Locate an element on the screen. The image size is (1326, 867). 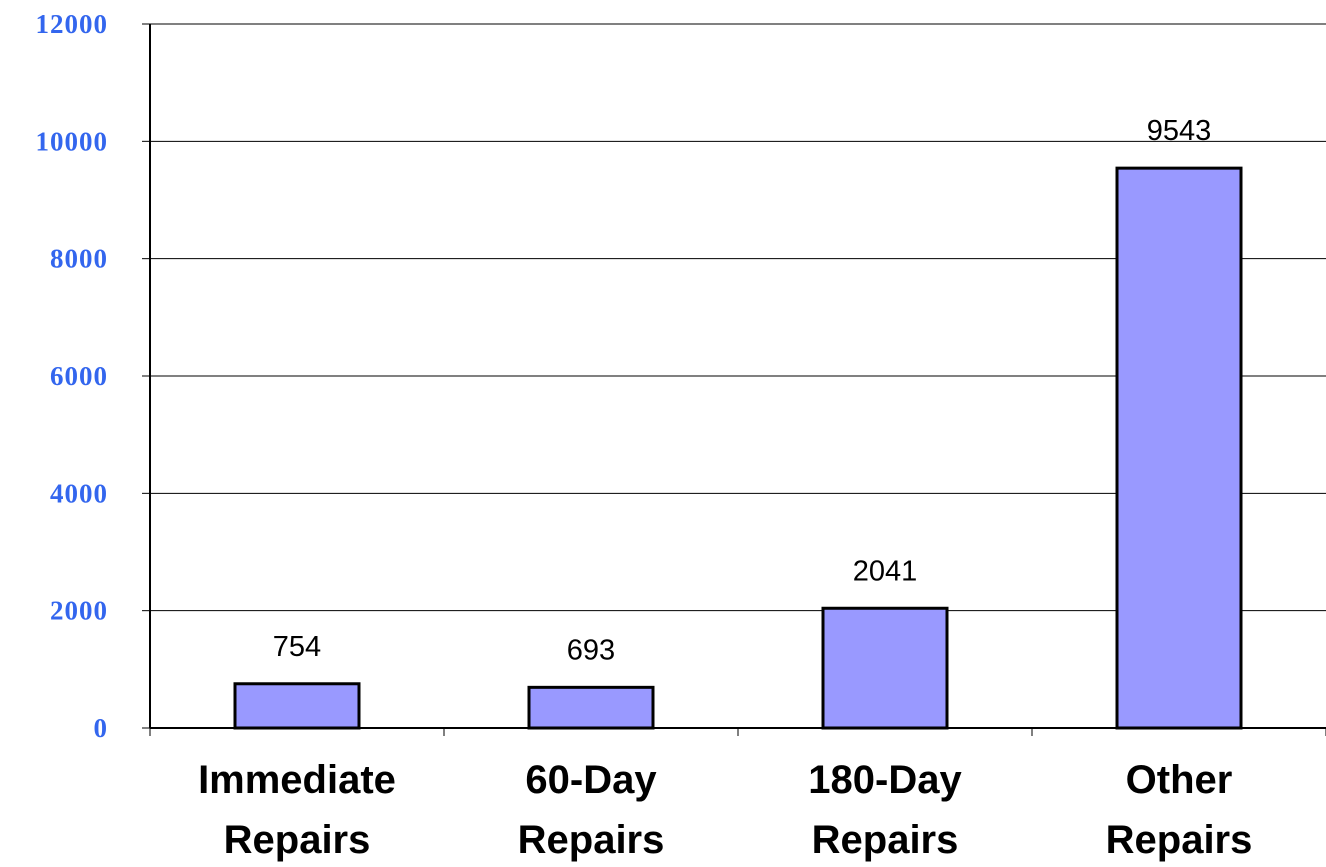
data-label: 9543 is located at coordinates (1179, 131).